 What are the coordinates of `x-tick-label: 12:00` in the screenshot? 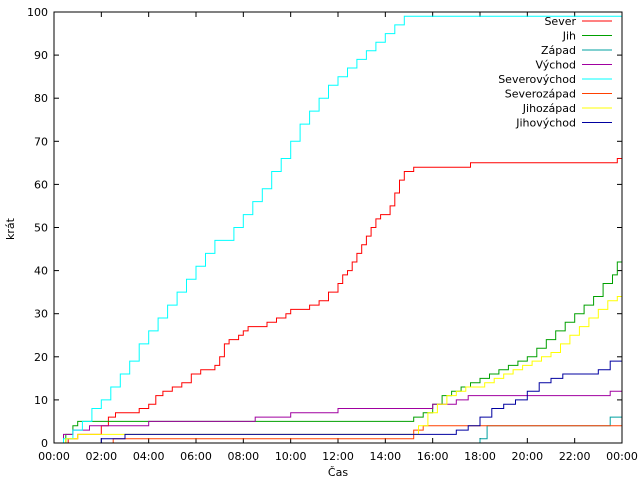 It's located at (338, 456).